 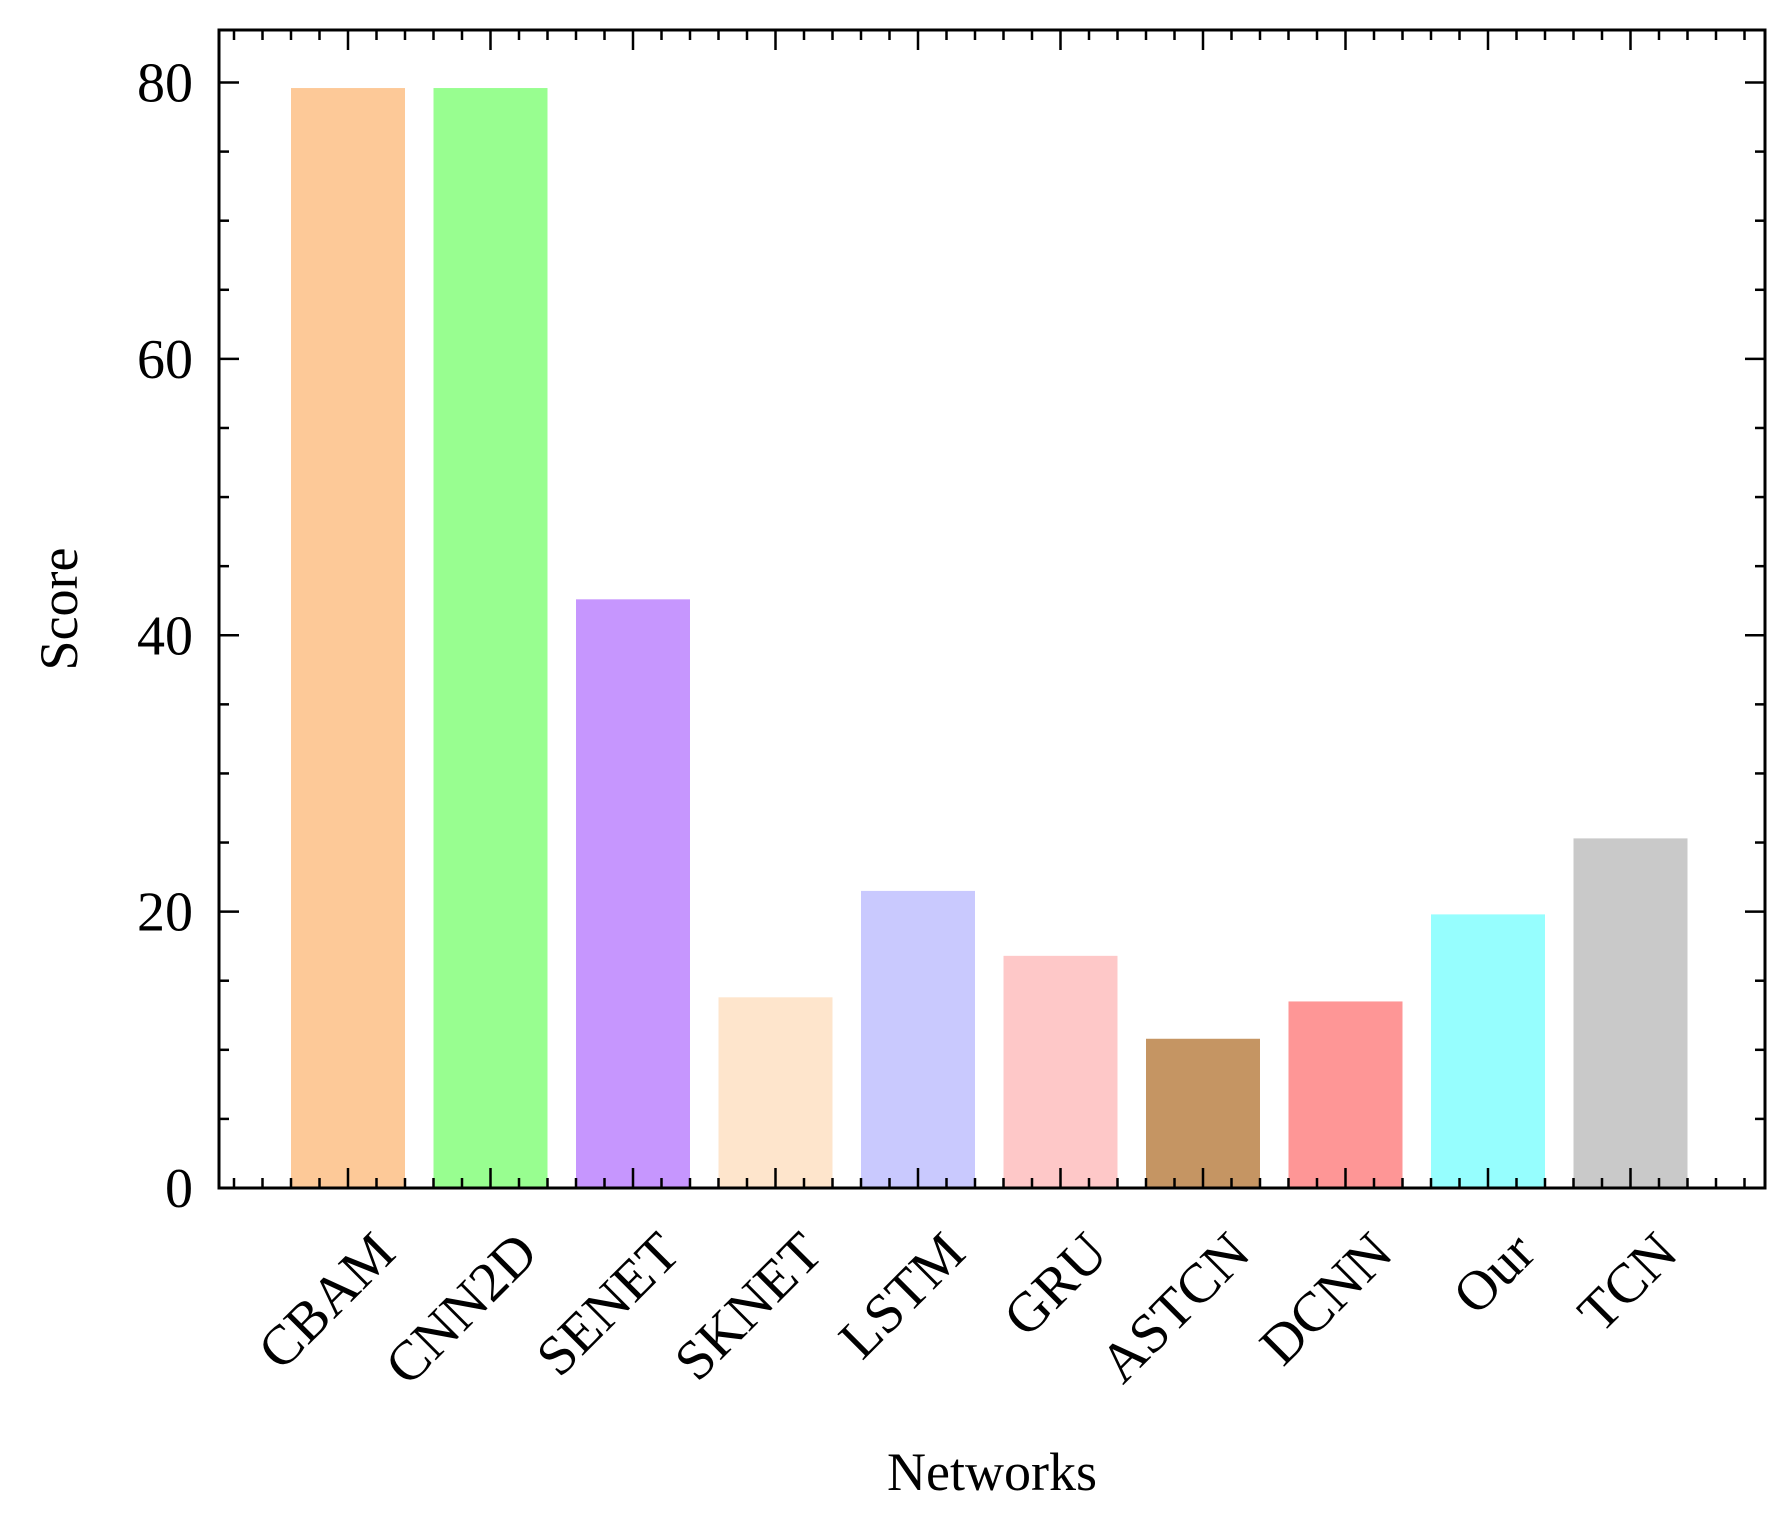 I want to click on bar-gru, so click(x=1060, y=1071).